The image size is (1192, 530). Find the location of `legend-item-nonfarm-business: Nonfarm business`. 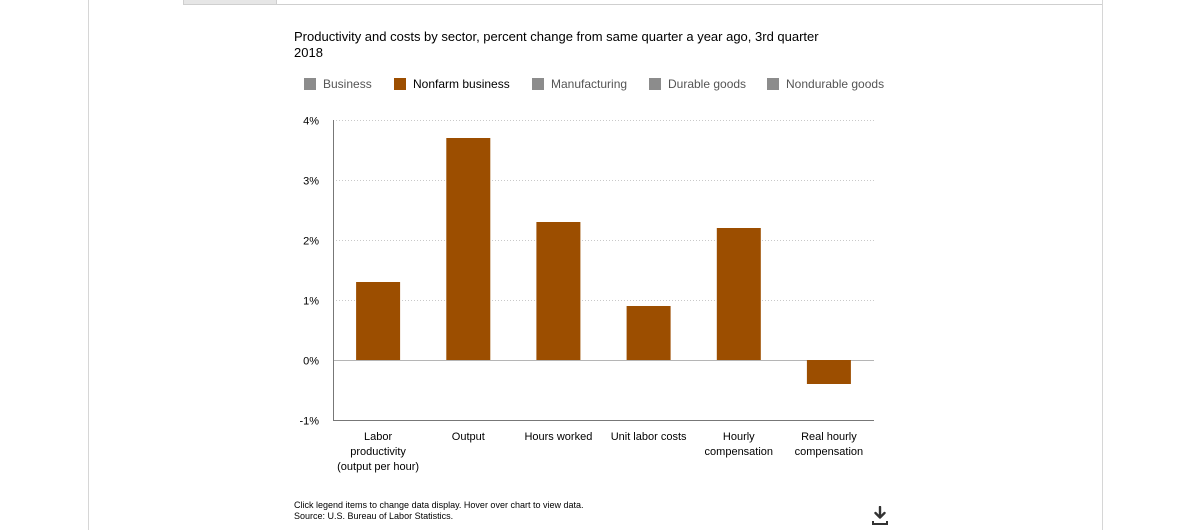

legend-item-nonfarm-business: Nonfarm business is located at coordinates (452, 84).